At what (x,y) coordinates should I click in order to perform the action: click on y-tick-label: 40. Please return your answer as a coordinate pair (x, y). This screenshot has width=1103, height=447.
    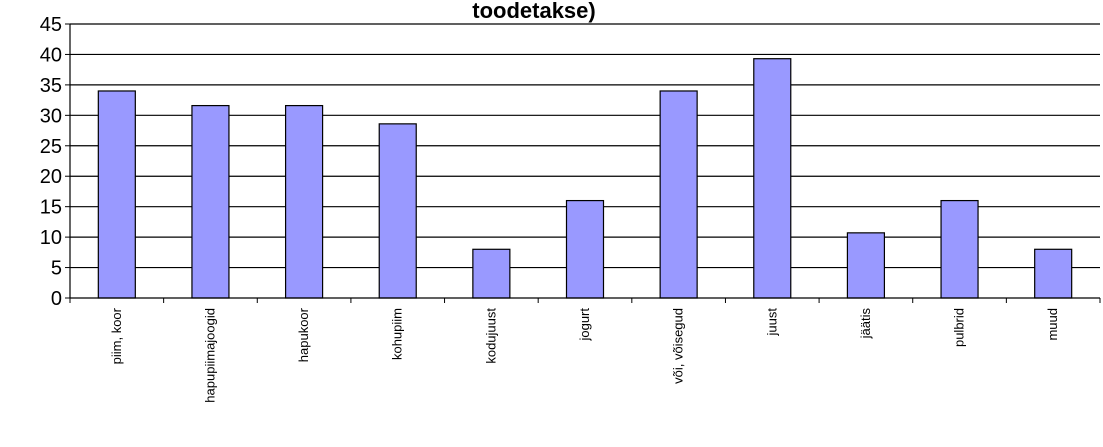
    Looking at the image, I should click on (51, 55).